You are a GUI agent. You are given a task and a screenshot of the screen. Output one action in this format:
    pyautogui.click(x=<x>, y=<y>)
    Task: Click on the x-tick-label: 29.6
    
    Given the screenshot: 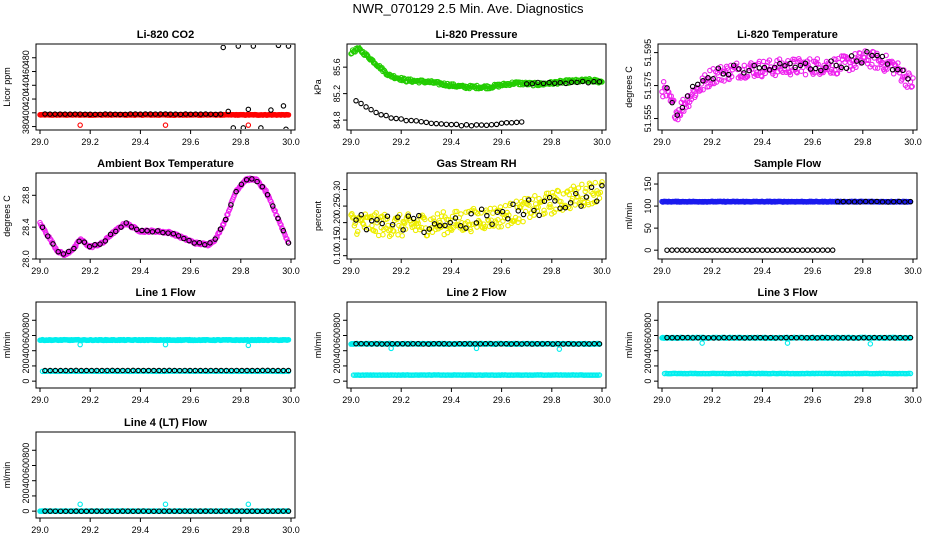 What is the action you would take?
    pyautogui.click(x=191, y=142)
    